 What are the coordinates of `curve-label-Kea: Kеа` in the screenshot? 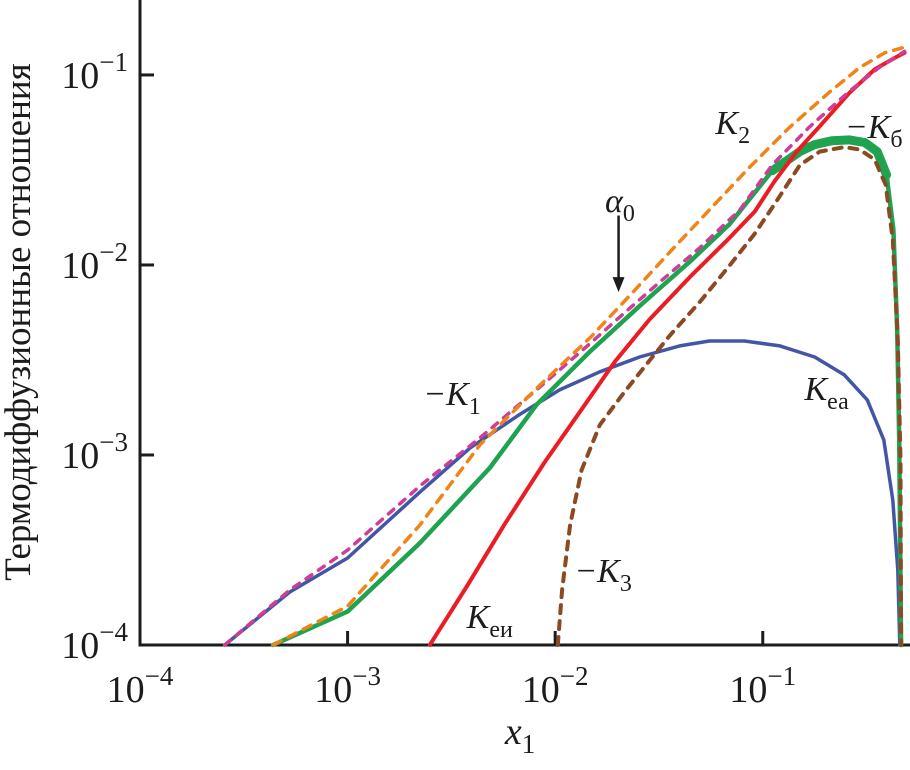 It's located at (826, 393).